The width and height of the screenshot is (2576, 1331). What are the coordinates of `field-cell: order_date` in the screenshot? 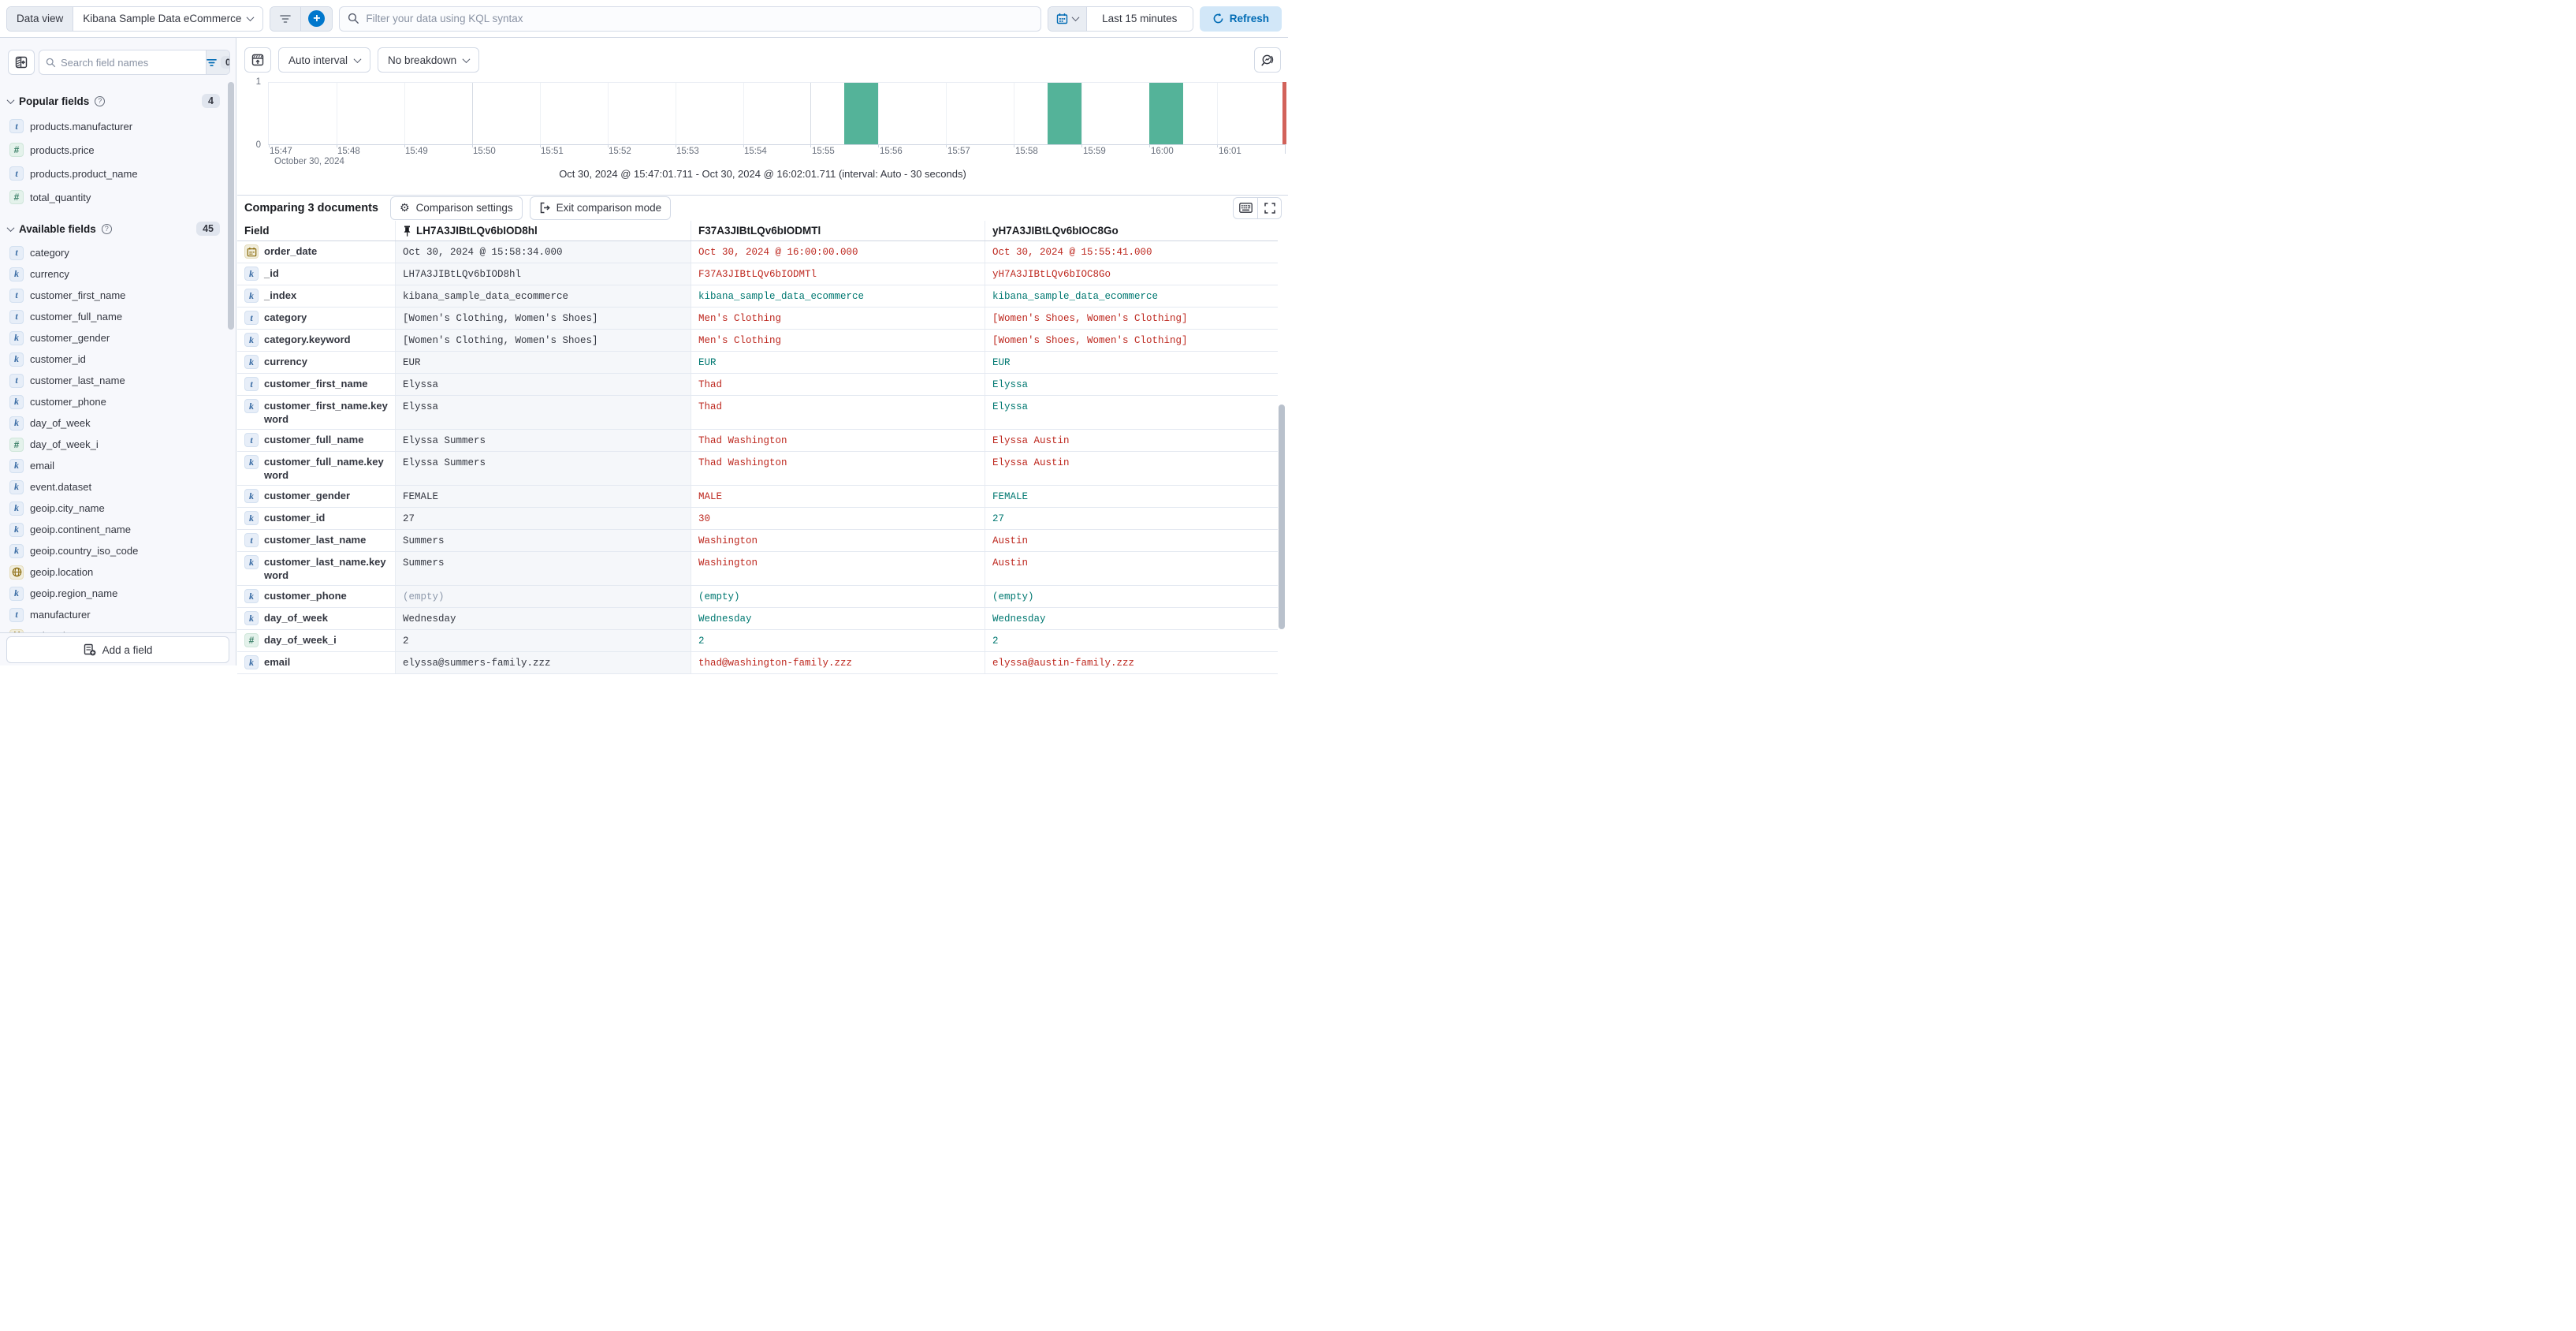 It's located at (316, 252).